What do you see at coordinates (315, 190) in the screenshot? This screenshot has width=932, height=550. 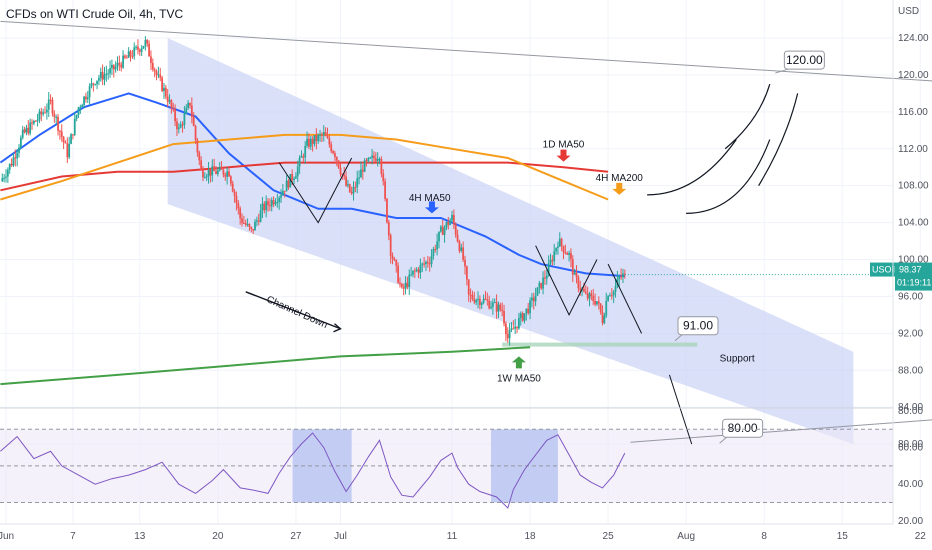 I see `zigzag-pattern` at bounding box center [315, 190].